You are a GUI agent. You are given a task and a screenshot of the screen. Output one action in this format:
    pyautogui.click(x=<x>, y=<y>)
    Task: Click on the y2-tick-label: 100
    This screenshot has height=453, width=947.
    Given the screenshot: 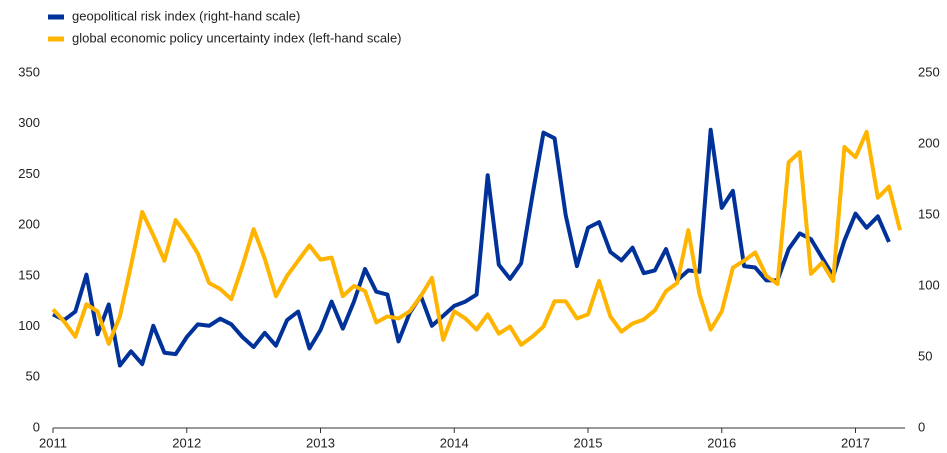 What is the action you would take?
    pyautogui.click(x=929, y=284)
    